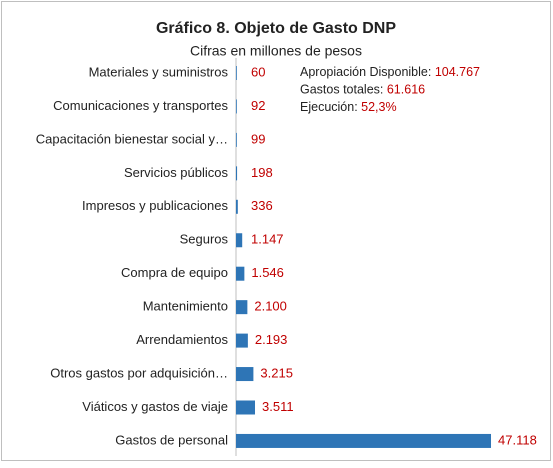 The width and height of the screenshot is (553, 468). I want to click on annotation-text: Gastos totales:, so click(343, 90).